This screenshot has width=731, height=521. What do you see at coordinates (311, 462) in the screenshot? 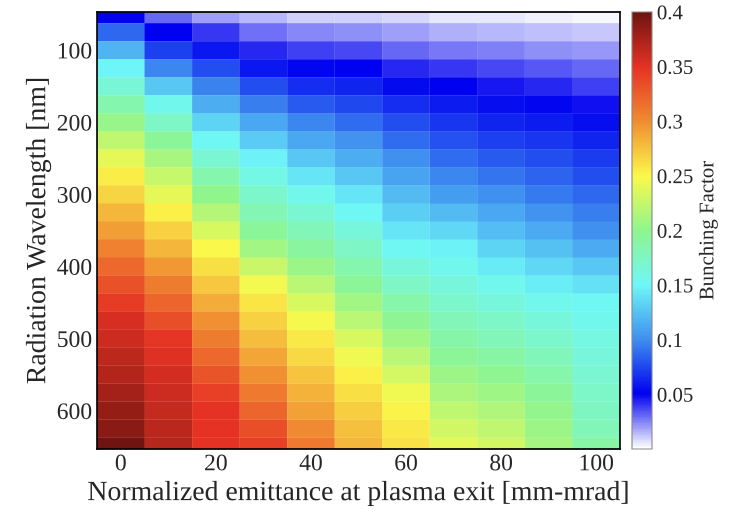
I see `x-tick-label: 40` at bounding box center [311, 462].